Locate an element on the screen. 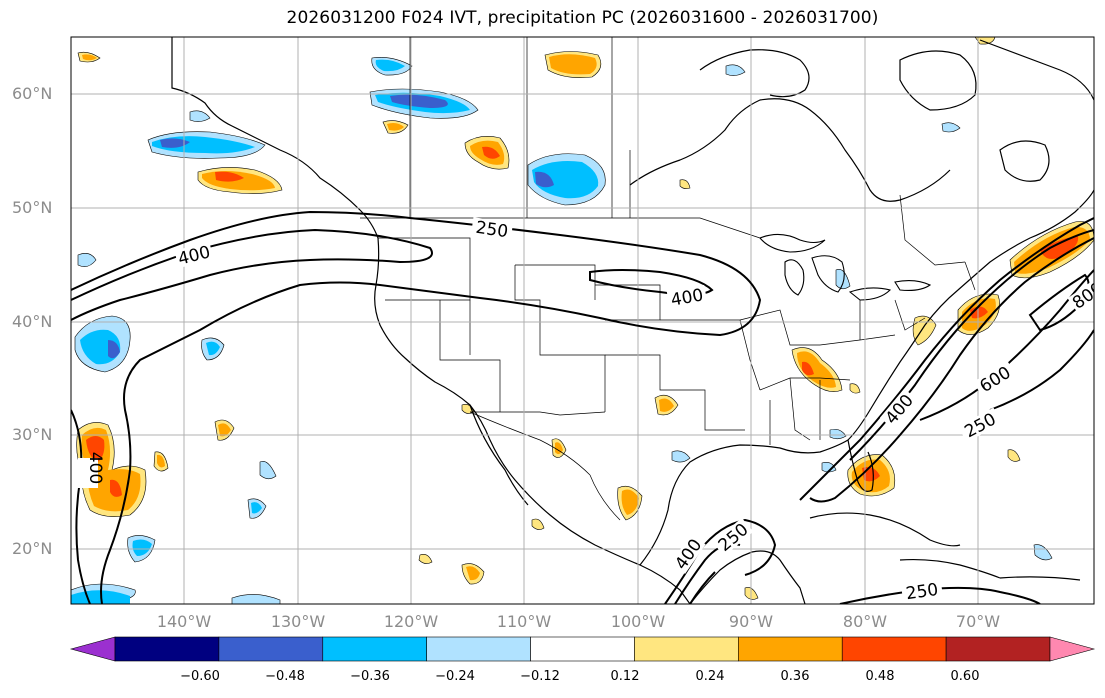 This screenshot has height=698, width=1105. colorbar-tick-label: 0.48 is located at coordinates (880, 676).